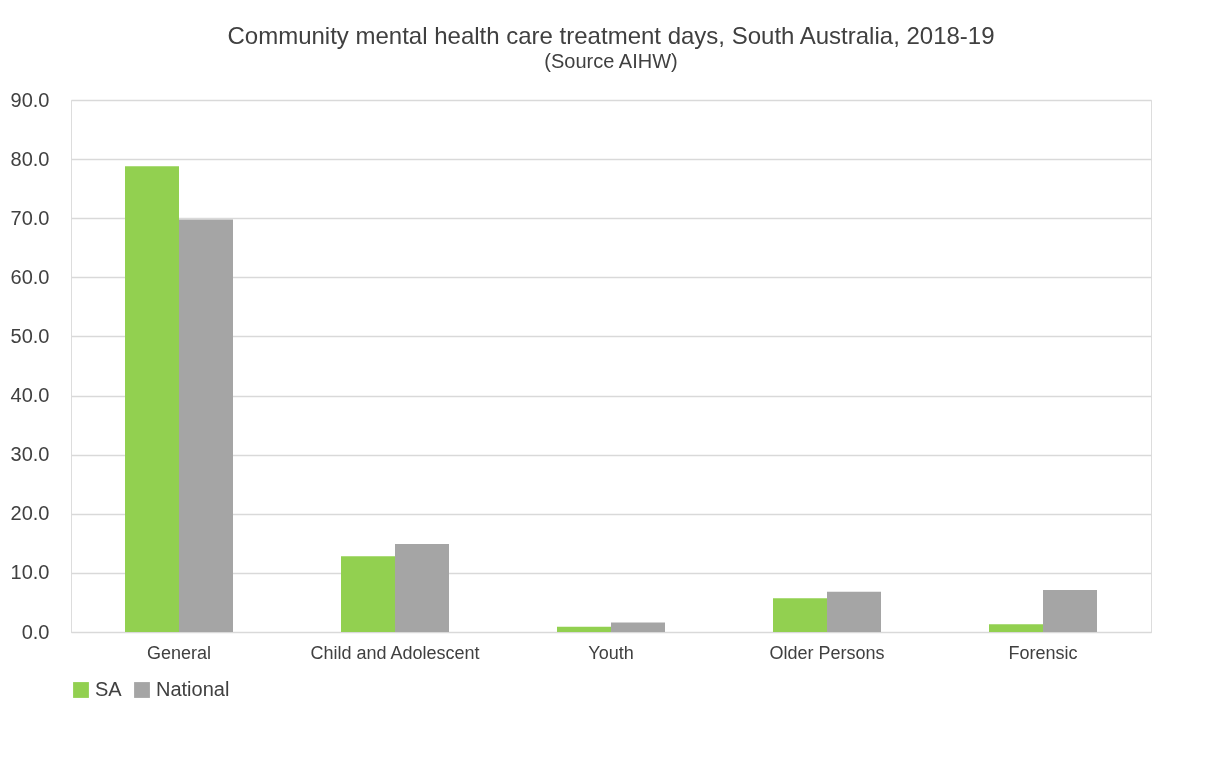  Describe the element at coordinates (611, 652) in the screenshot. I see `x-tick-label: Youth` at that location.